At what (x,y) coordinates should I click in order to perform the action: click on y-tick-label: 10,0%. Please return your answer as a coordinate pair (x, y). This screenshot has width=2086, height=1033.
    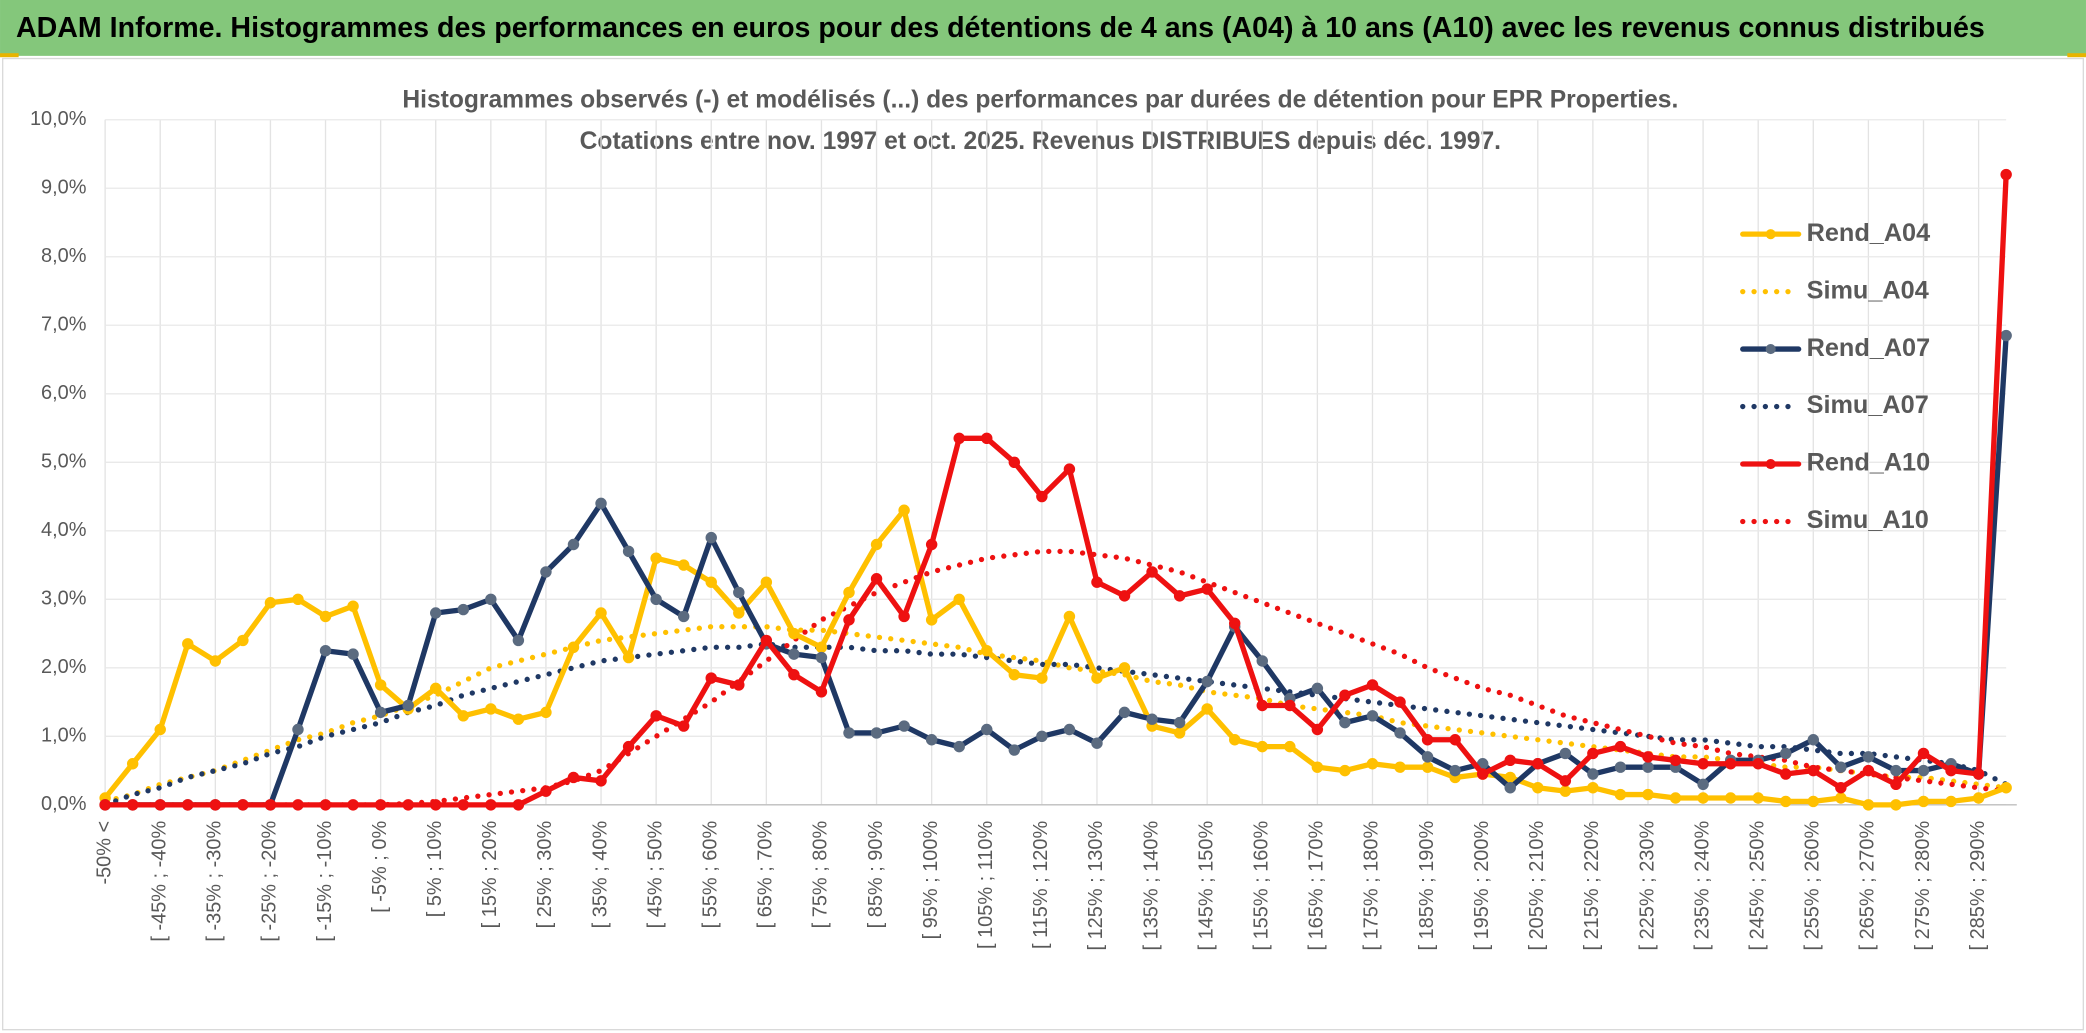
    Looking at the image, I should click on (58, 119).